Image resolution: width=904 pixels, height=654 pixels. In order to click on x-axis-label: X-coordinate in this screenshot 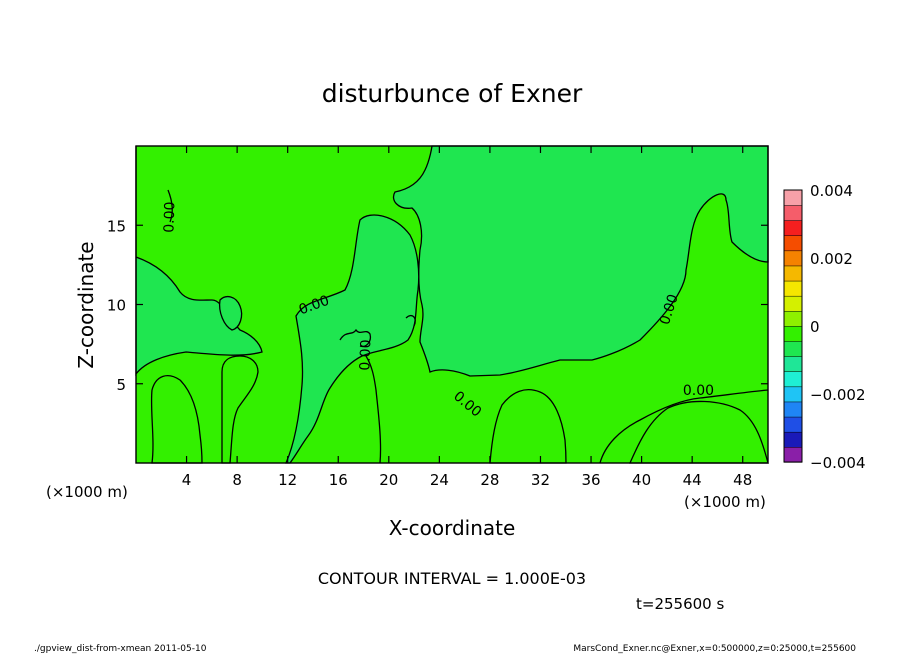, I will do `click(452, 528)`.